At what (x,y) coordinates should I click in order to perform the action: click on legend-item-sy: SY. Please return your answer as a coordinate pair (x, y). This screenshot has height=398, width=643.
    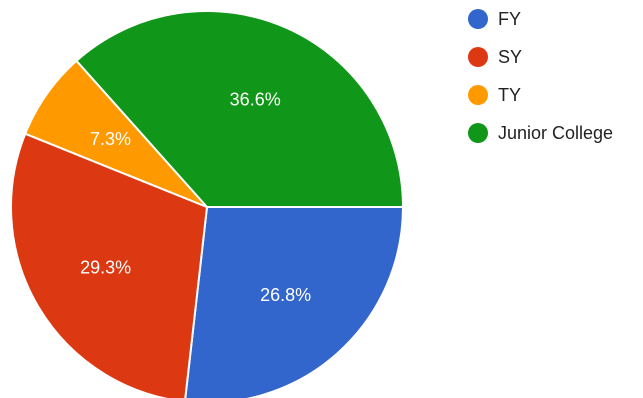
    Looking at the image, I should click on (540, 57).